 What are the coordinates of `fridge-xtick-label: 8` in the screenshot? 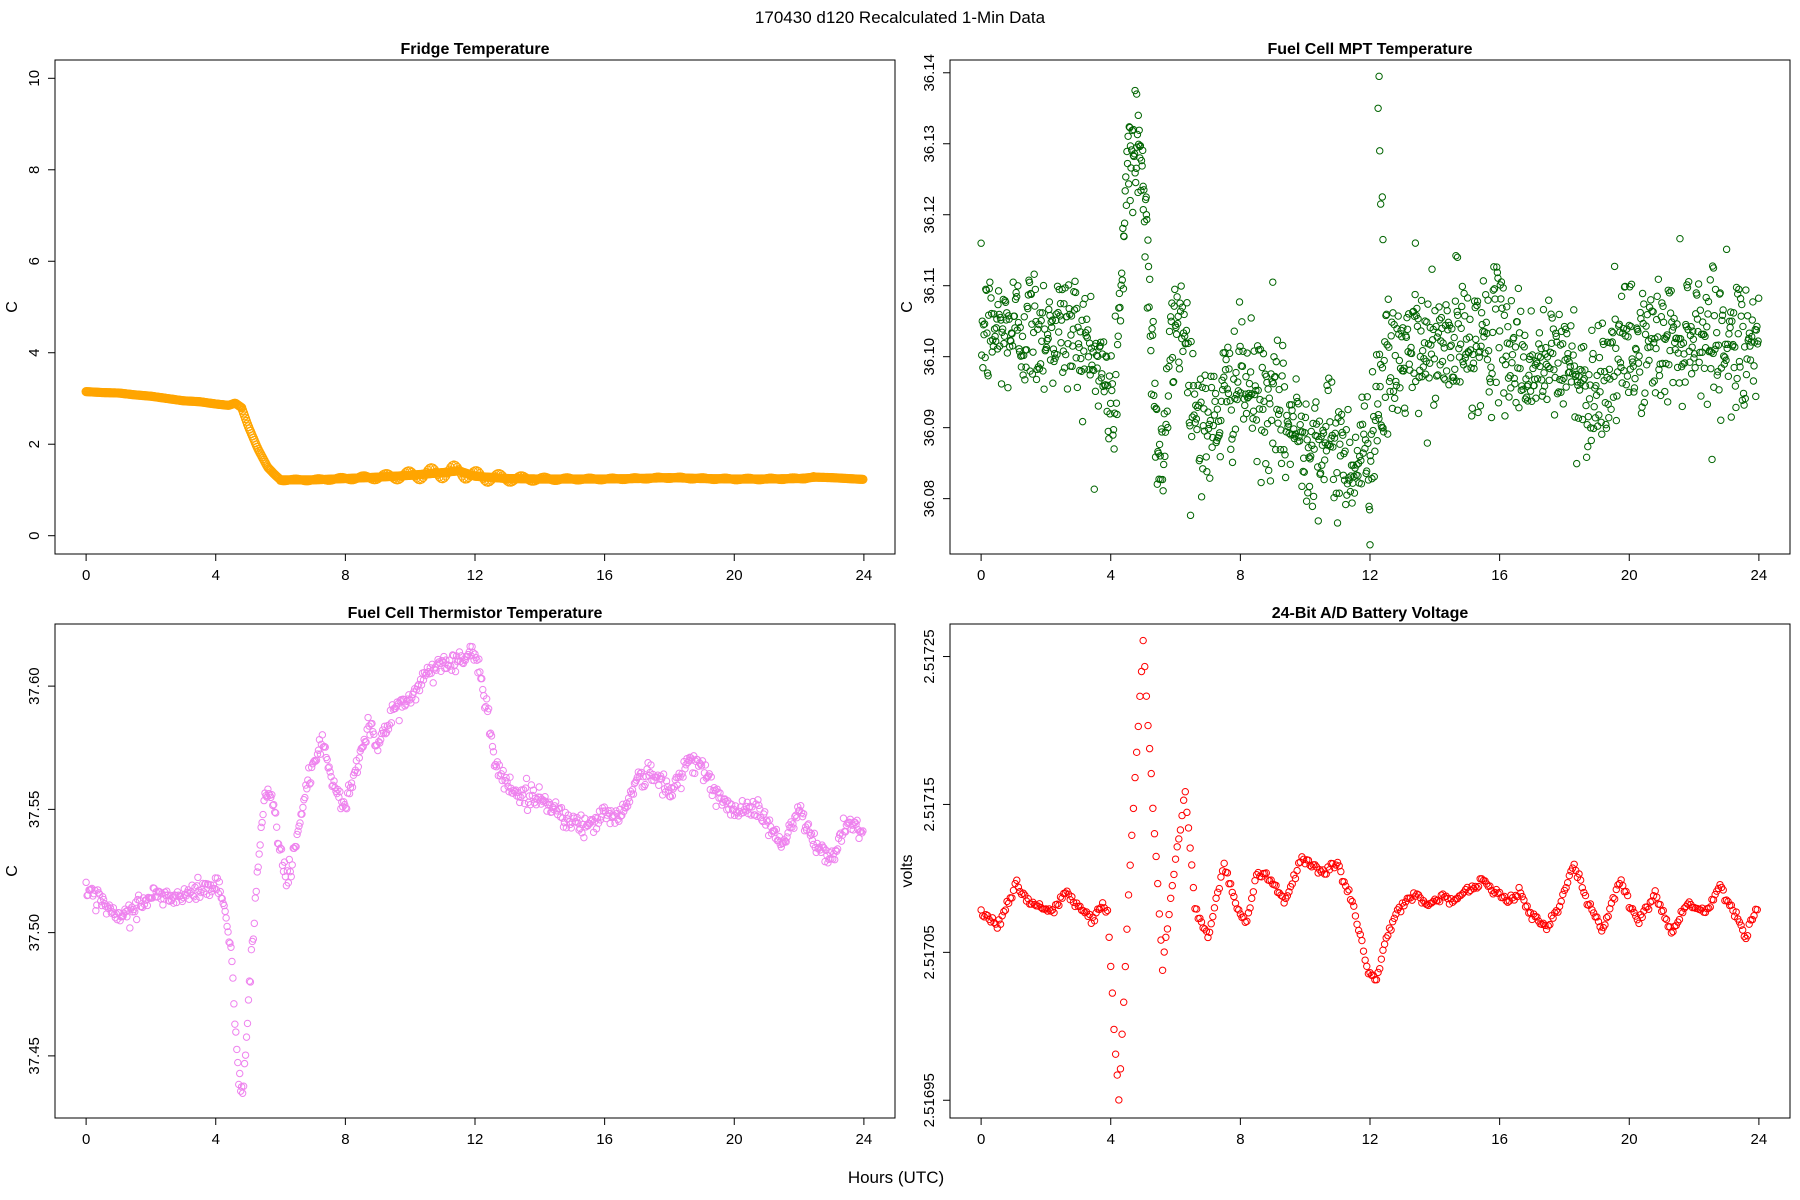 It's located at (345, 575).